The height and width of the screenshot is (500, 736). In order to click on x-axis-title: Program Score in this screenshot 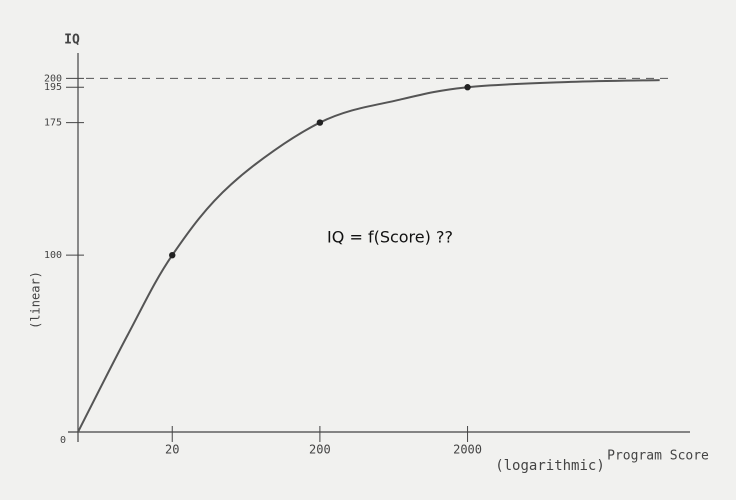, I will do `click(658, 456)`.